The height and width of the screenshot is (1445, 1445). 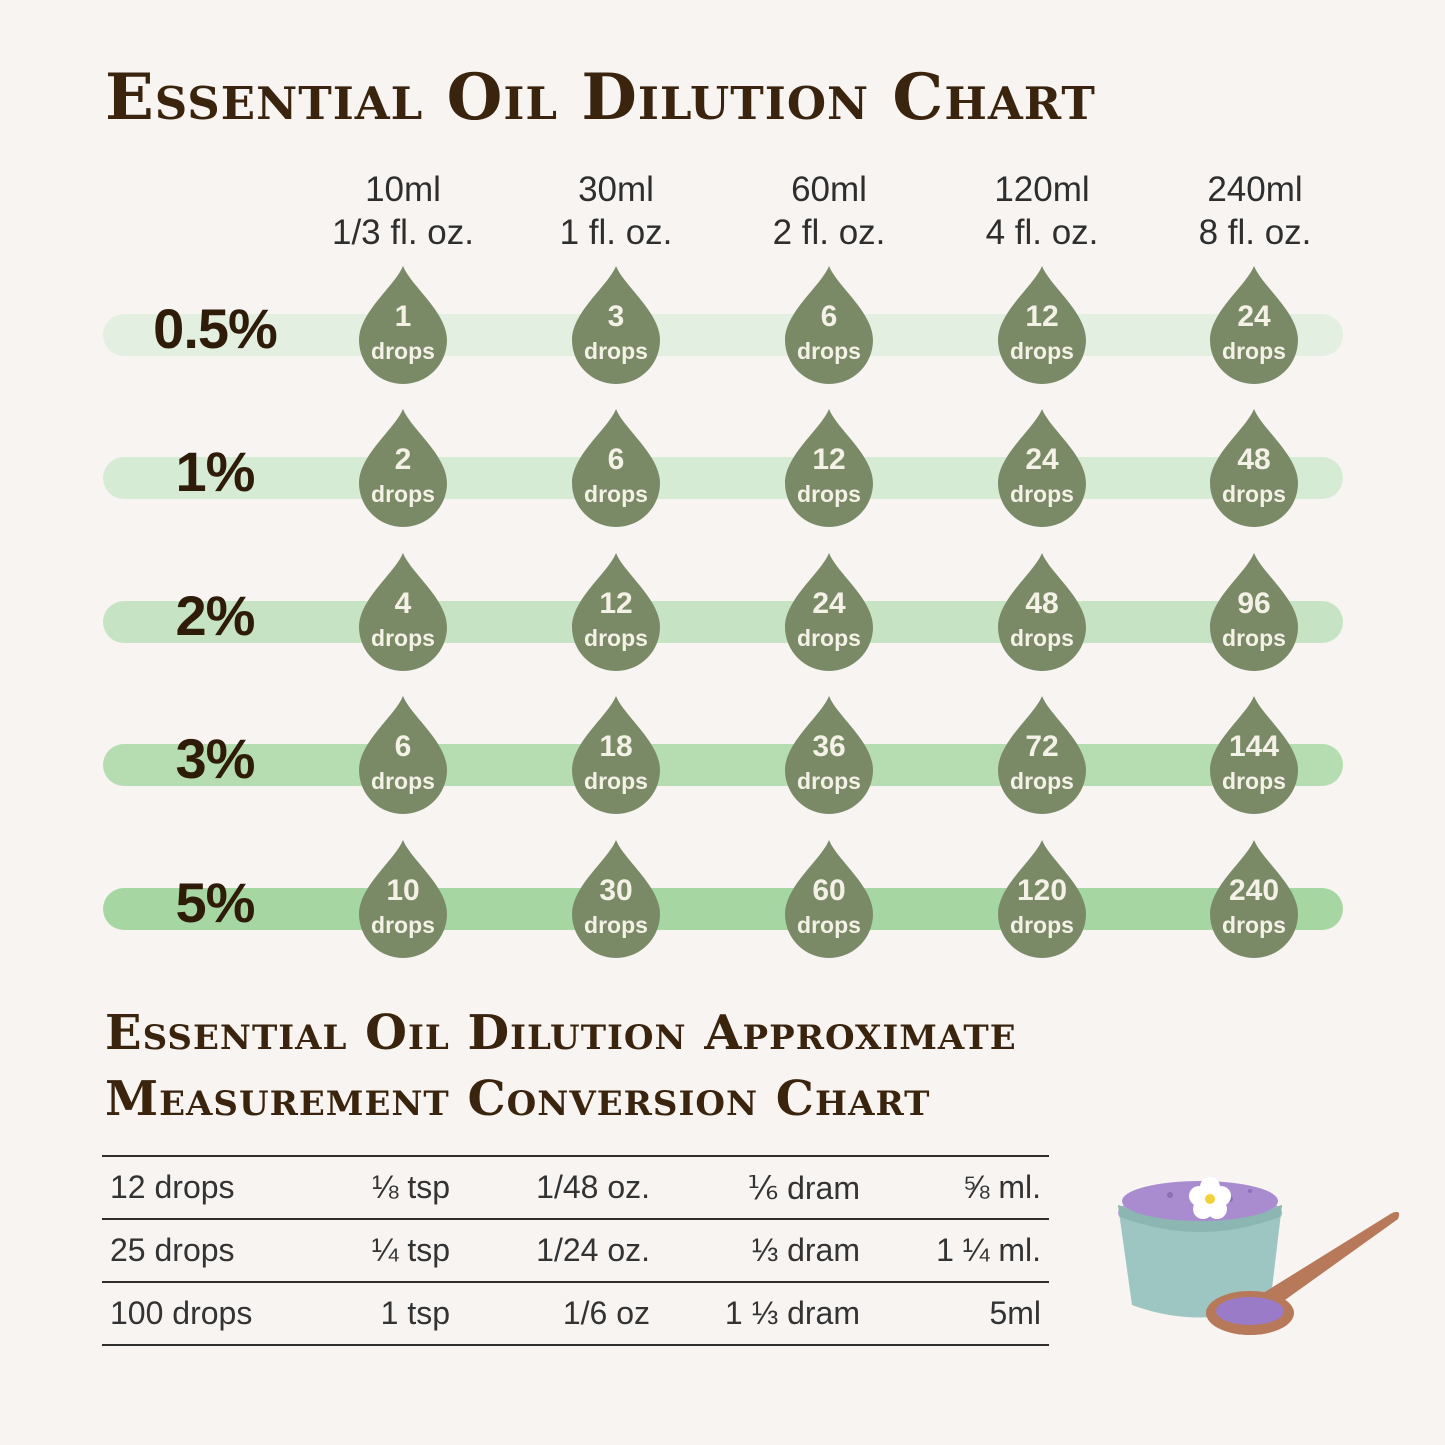 I want to click on conversion-cell: 1 ¼ ml., so click(x=954, y=1250).